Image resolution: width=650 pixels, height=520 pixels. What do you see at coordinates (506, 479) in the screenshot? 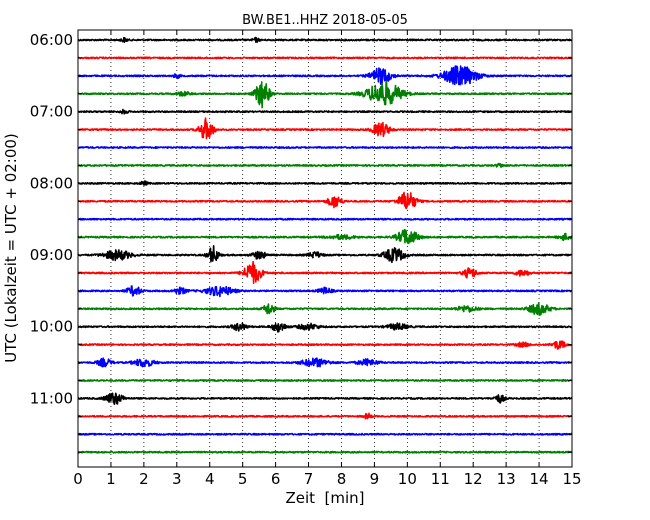
I see `x-tick-label: 13` at bounding box center [506, 479].